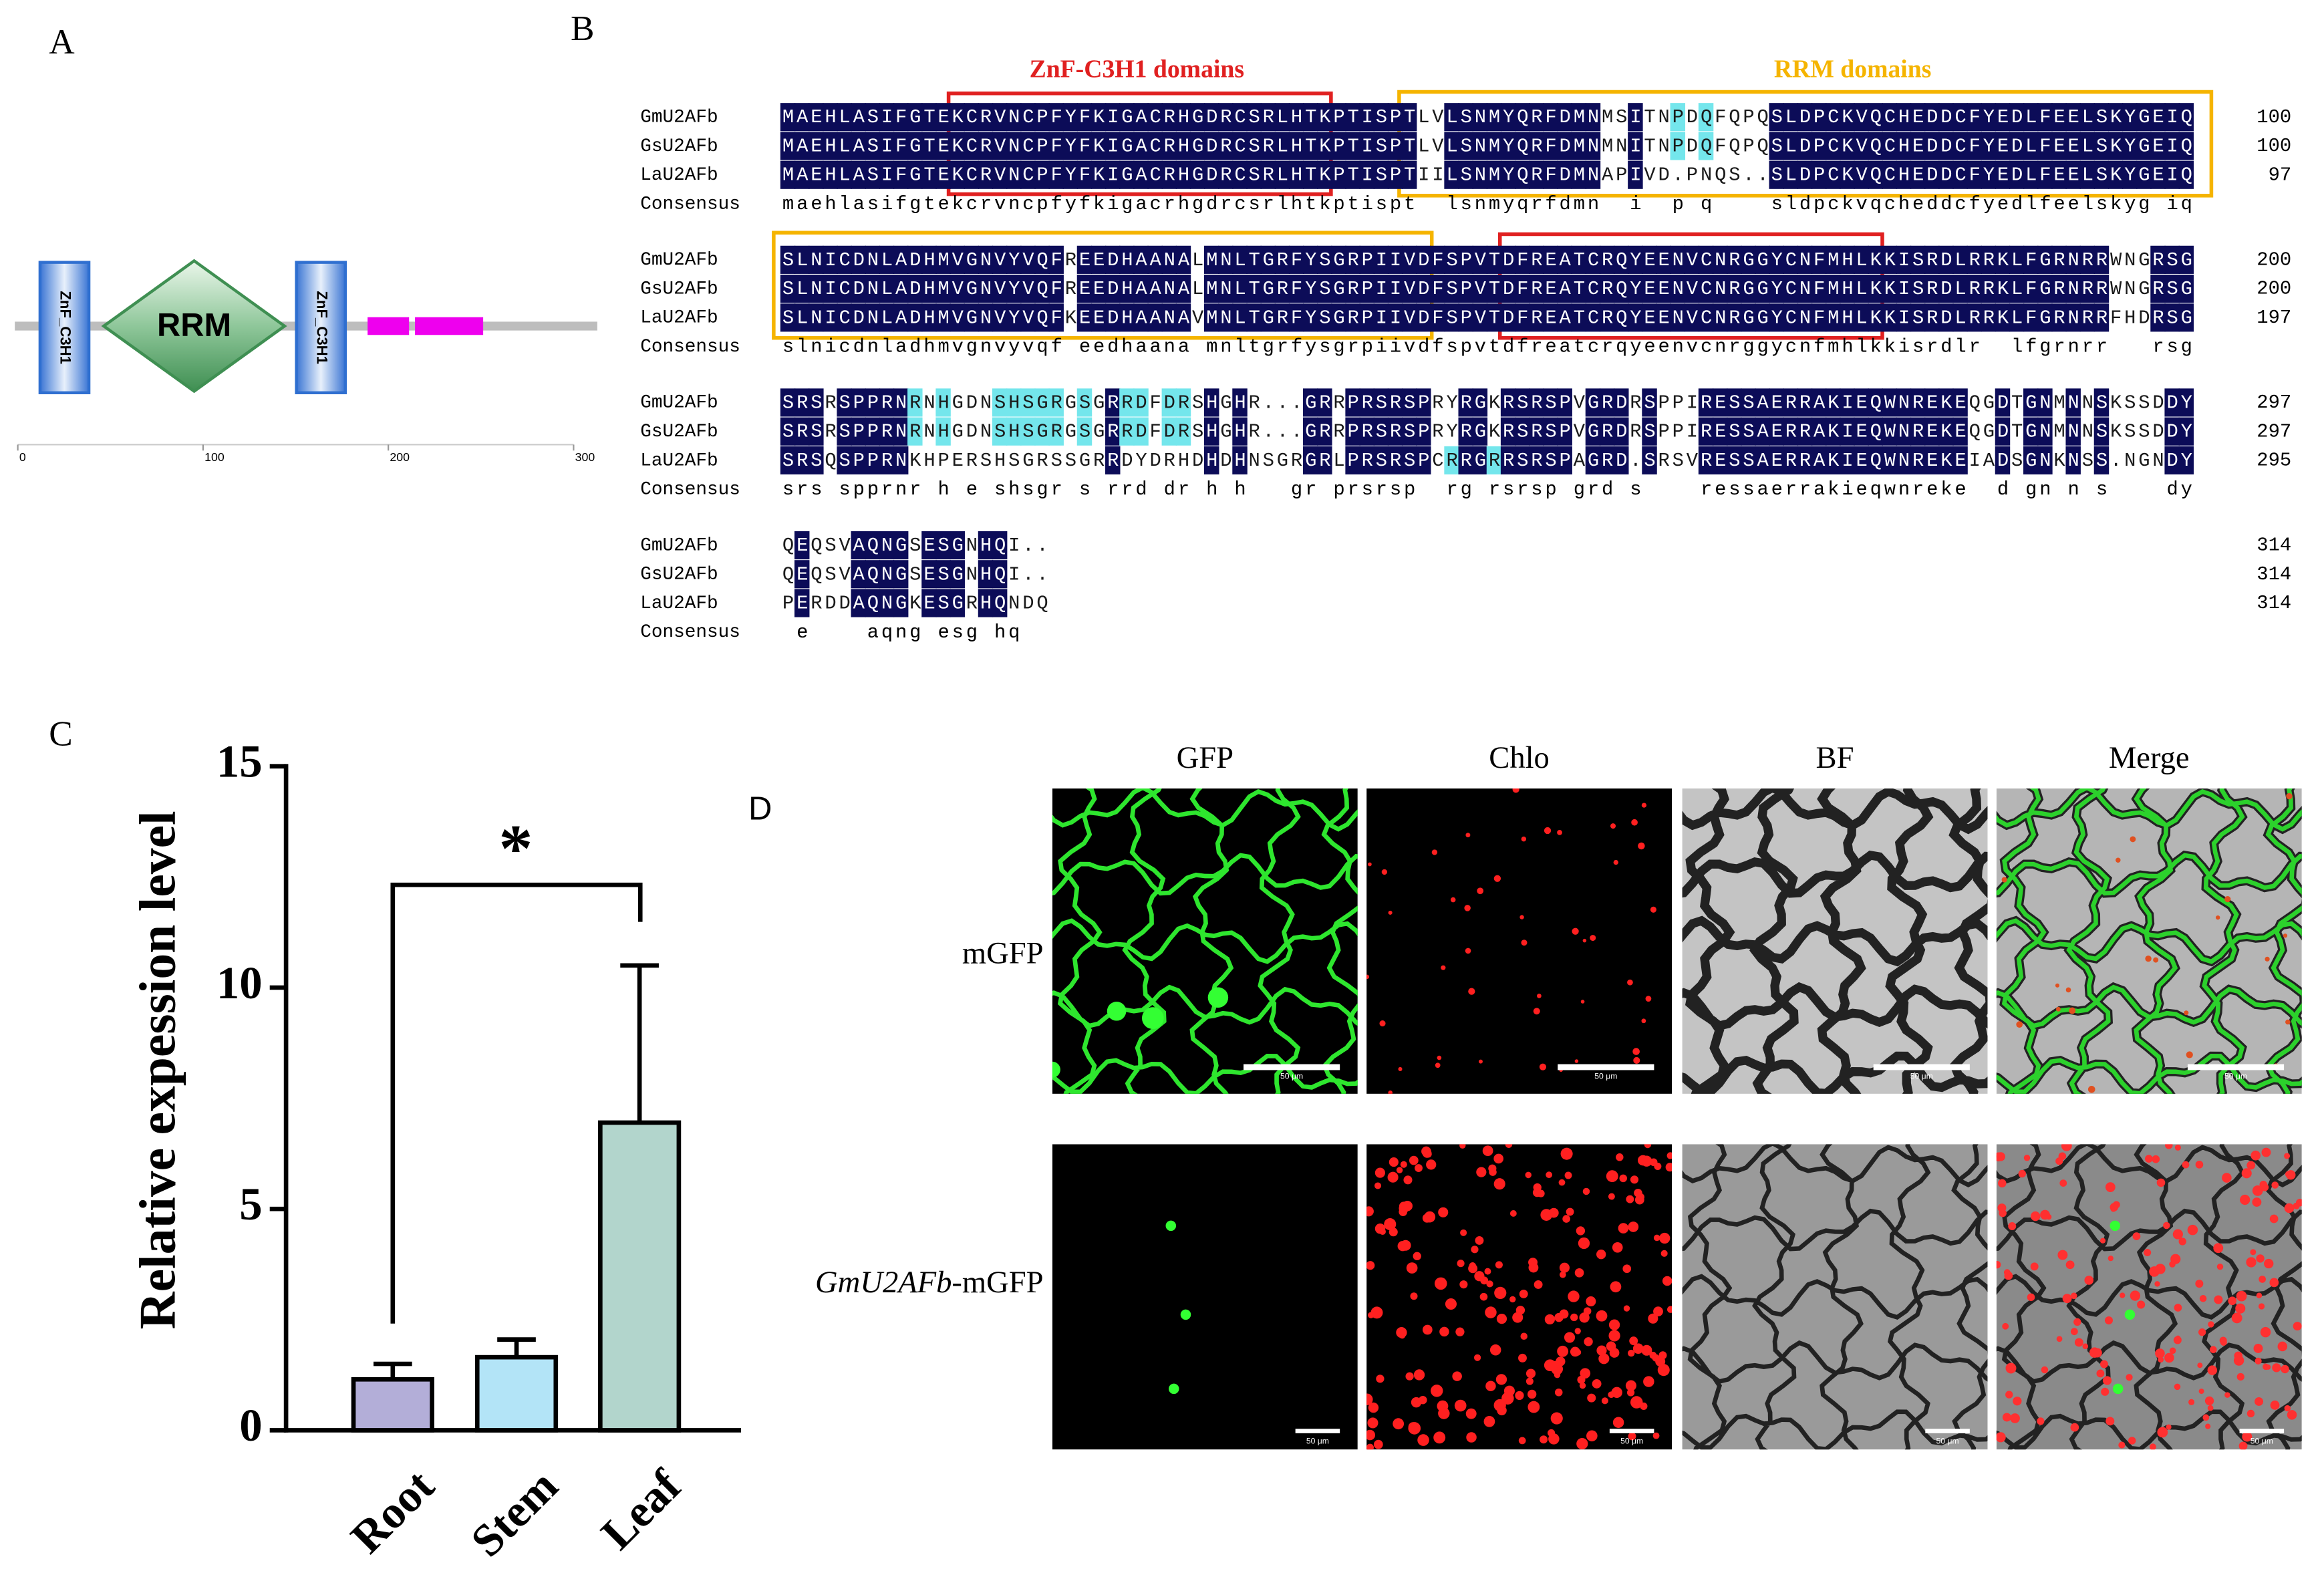 The image size is (2324, 1585). I want to click on micrograph, so click(1205, 1297).